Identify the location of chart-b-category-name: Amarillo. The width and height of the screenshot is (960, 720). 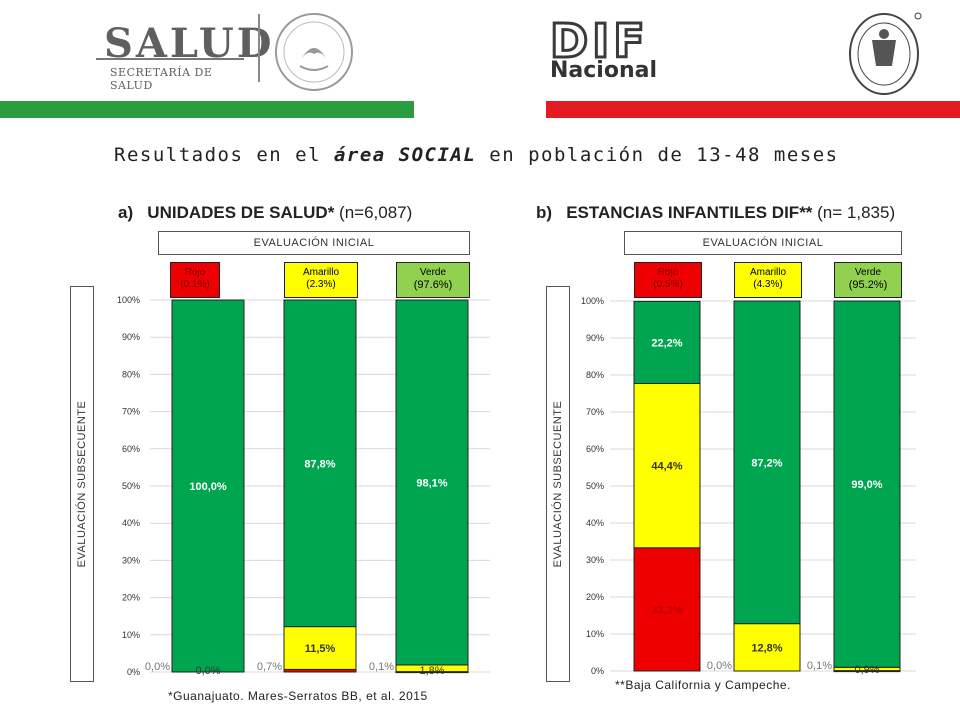
(768, 272).